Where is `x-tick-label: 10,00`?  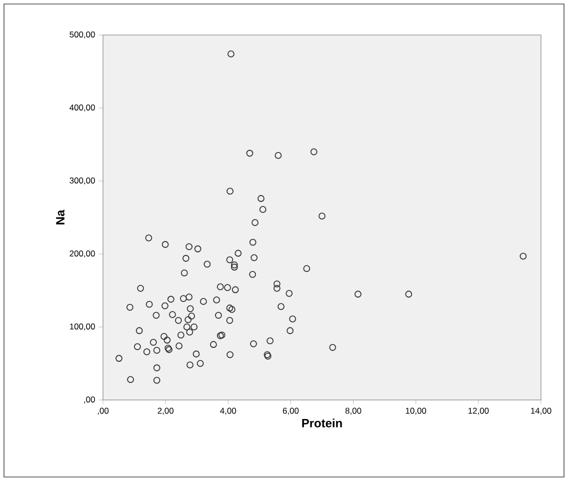
x-tick-label: 10,00 is located at coordinates (416, 411).